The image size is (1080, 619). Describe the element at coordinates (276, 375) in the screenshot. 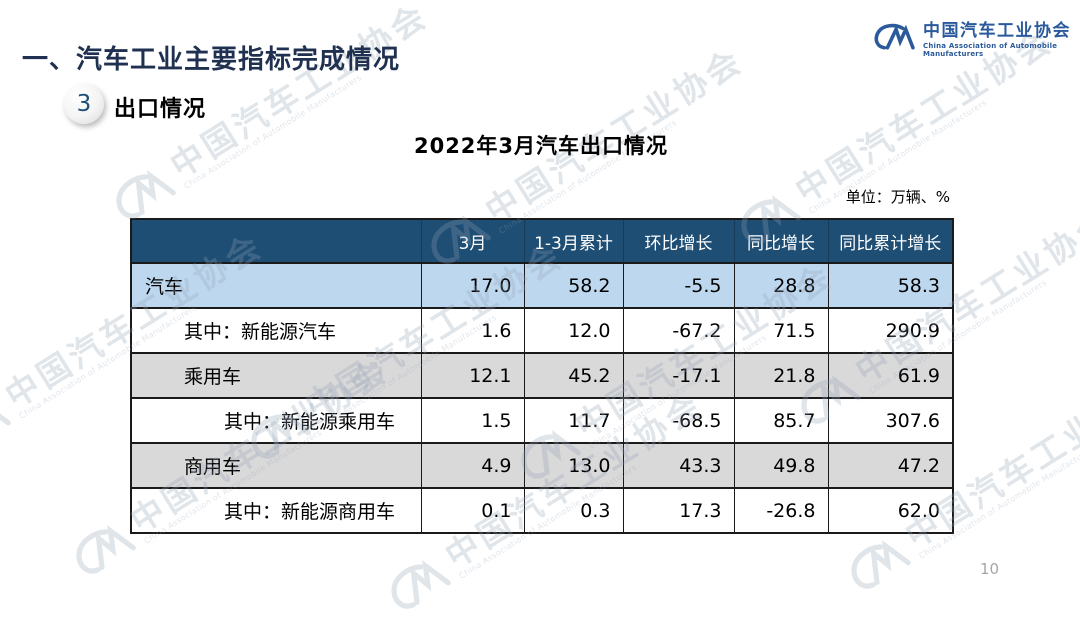

I see `row-label: 乘用车` at that location.